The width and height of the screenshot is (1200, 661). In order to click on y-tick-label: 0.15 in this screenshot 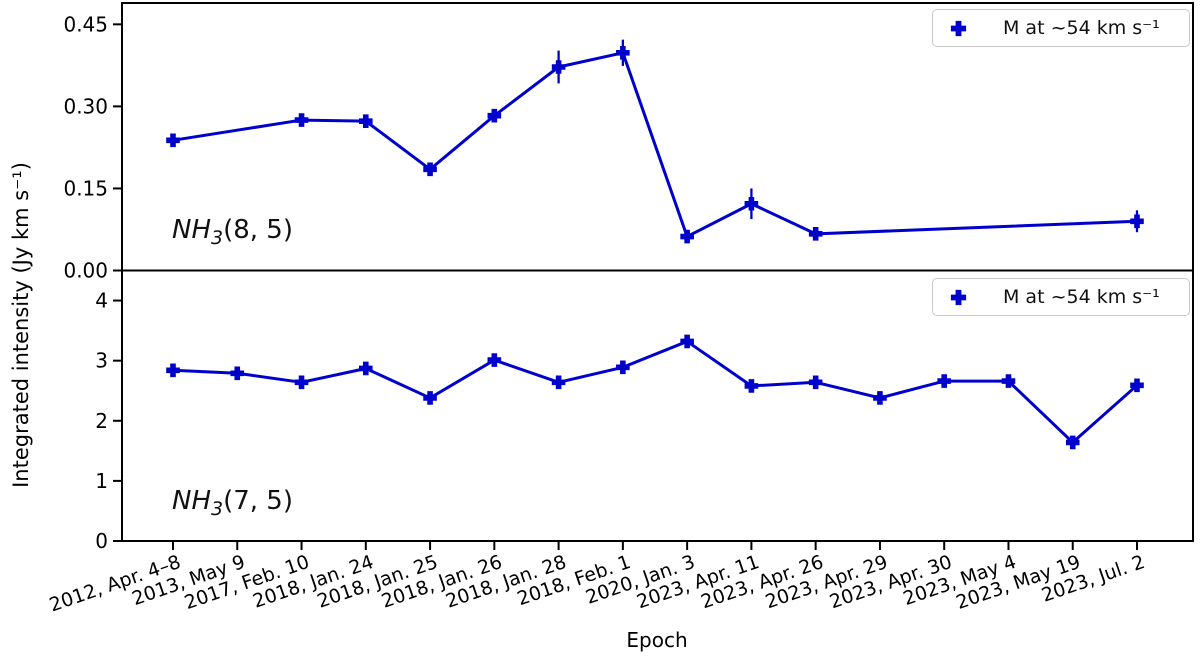, I will do `click(85, 188)`.